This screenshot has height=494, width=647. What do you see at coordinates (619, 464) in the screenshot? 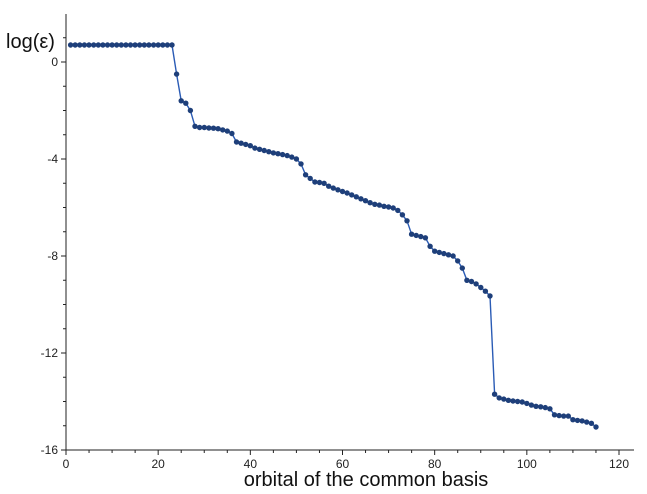
I see `x-tick-label: 120` at bounding box center [619, 464].